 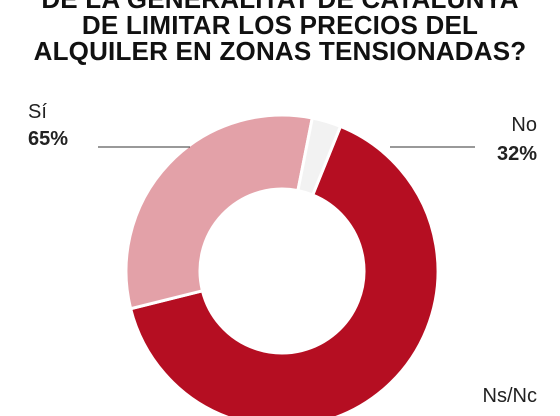 What do you see at coordinates (37, 112) in the screenshot?
I see `label-si-name: Sí` at bounding box center [37, 112].